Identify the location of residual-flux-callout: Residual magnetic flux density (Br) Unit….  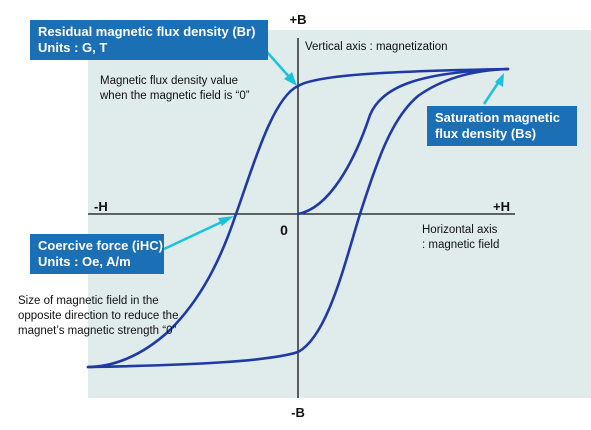
(149, 40).